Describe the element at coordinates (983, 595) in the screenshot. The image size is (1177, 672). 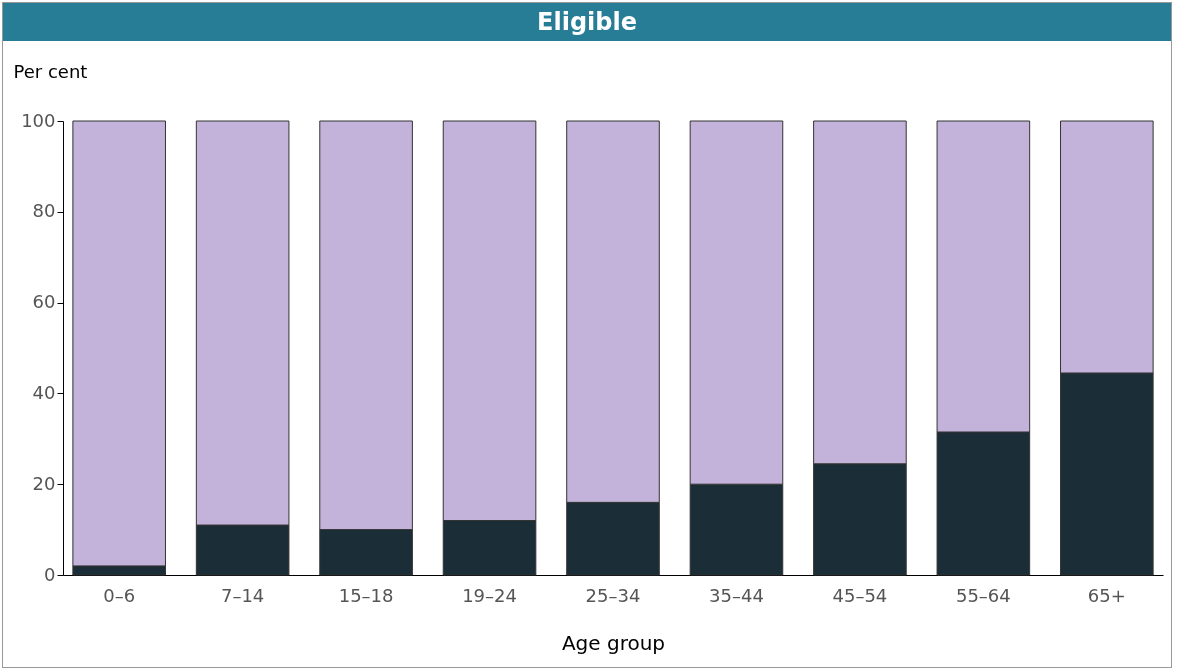
I see `x-tick-label: 55–64` at that location.